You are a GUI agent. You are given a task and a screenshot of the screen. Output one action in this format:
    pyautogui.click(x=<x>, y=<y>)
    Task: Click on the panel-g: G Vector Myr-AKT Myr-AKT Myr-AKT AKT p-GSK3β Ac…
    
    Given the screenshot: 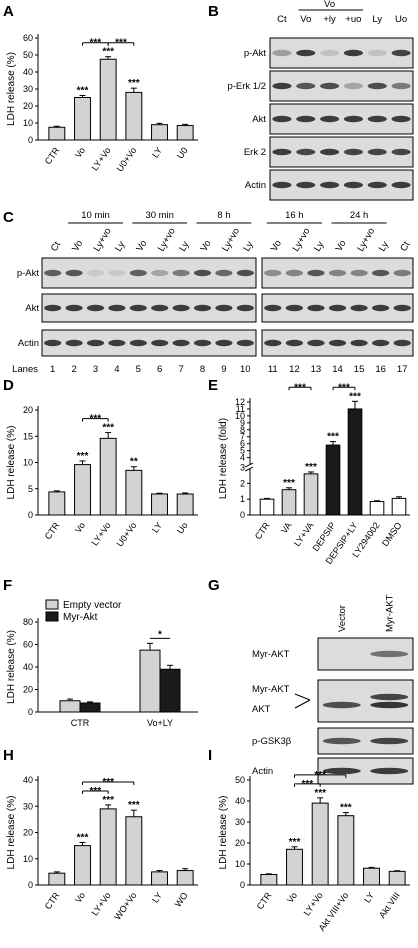 What is the action you would take?
    pyautogui.click(x=311, y=681)
    